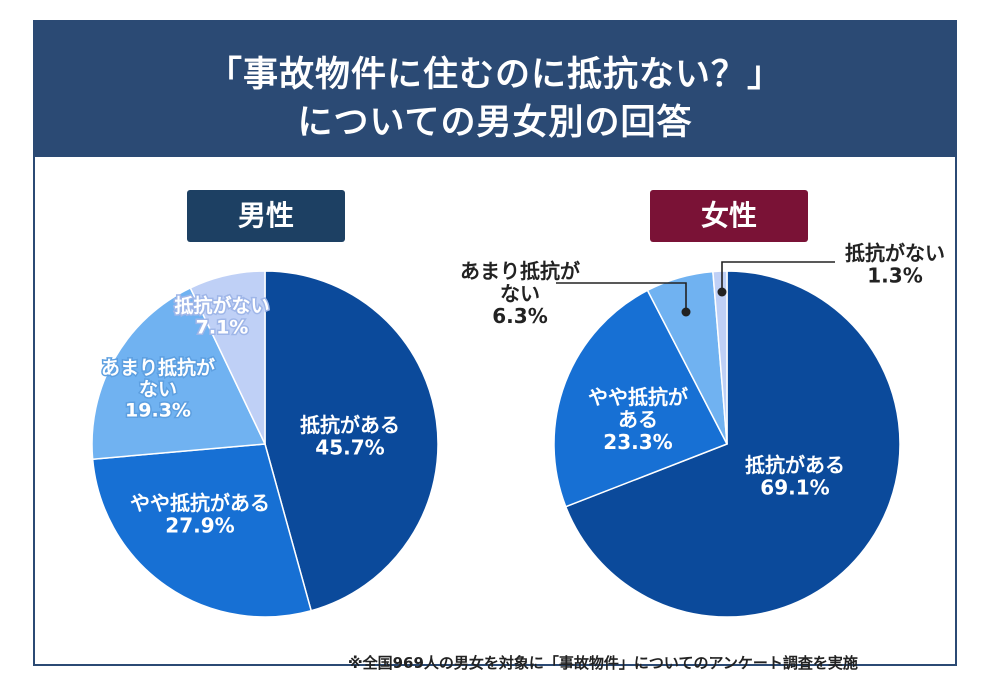 The height and width of the screenshot is (689, 997). Describe the element at coordinates (638, 419) in the screenshot. I see `pie-female-label-2: やや抵抗がある 23.3%` at that location.